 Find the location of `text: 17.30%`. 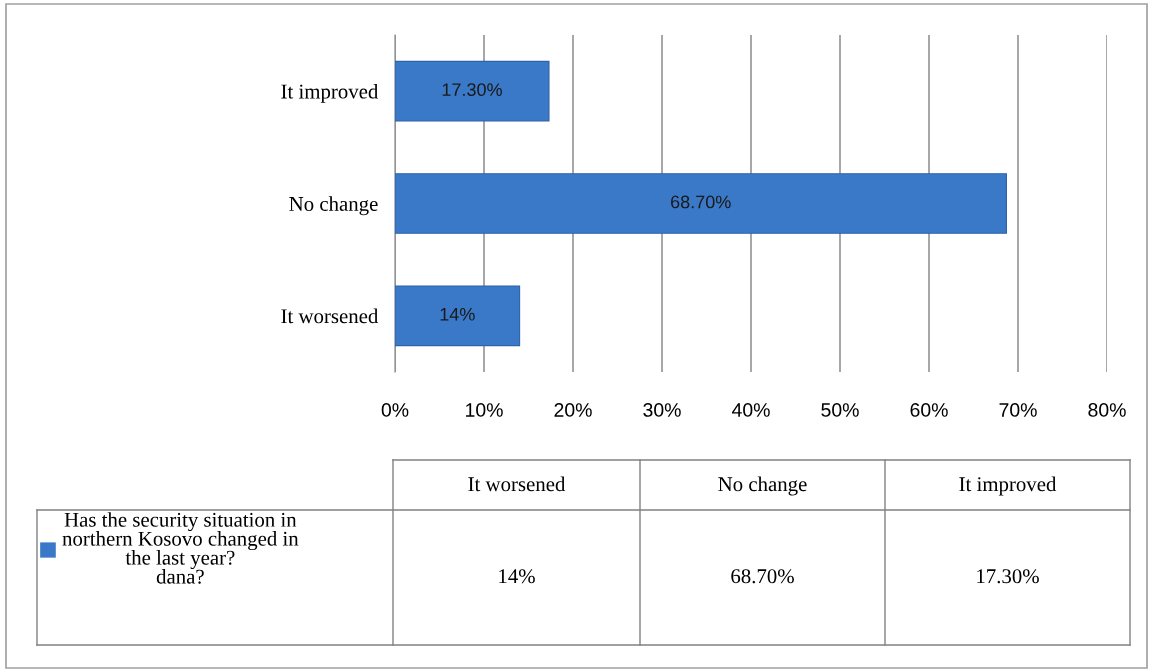

text: 17.30% is located at coordinates (1008, 576).